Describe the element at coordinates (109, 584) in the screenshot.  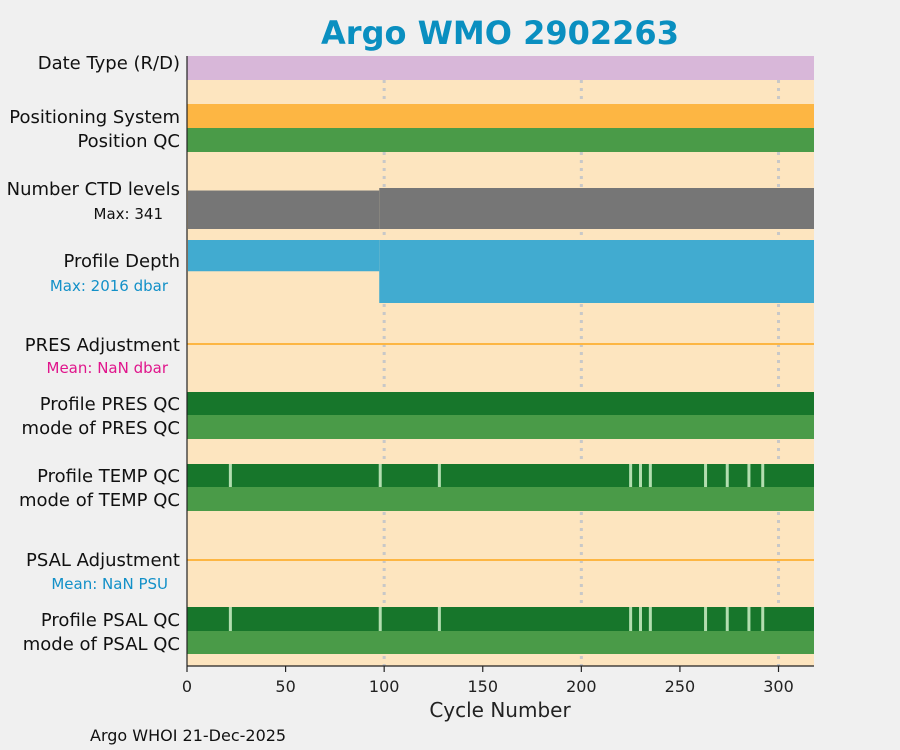
I see `psal-adjustment-mean: Mean: NaN PSU` at that location.